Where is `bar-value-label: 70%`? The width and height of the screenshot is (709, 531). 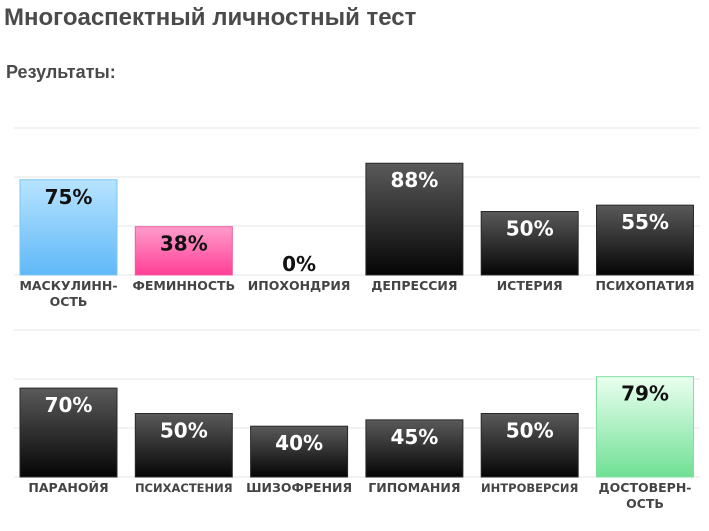 bar-value-label: 70% is located at coordinates (69, 405).